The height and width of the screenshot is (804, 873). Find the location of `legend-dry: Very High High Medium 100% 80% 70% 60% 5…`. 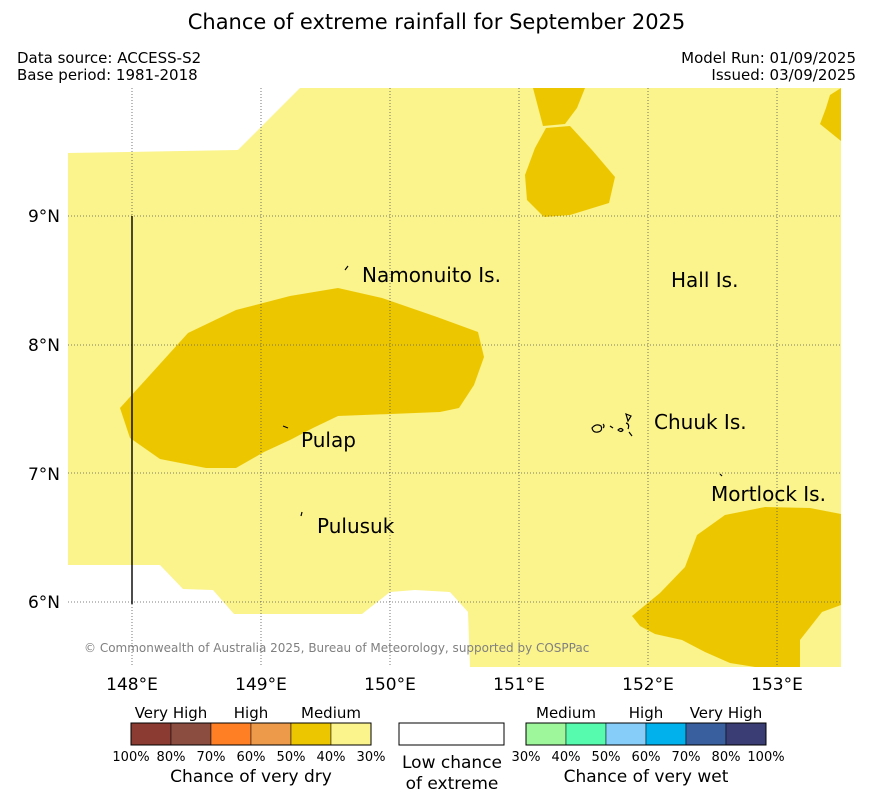

legend-dry: Very High High Medium 100% 80% 70% 60% 5… is located at coordinates (248, 745).